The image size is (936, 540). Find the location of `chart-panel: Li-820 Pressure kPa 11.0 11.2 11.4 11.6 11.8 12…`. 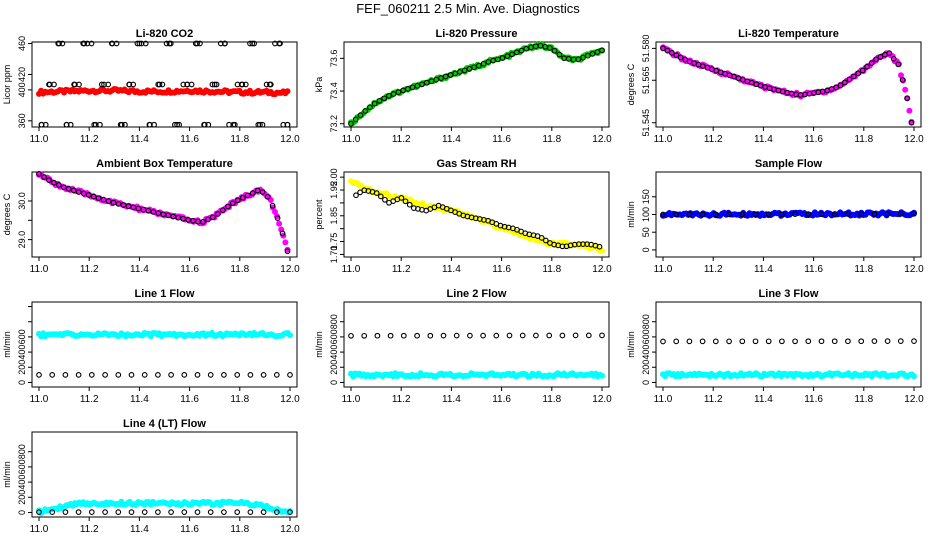

chart-panel: Li-820 Pressure kPa 11.0 11.2 11.4 11.6 11.8 12… is located at coordinates (463, 86).